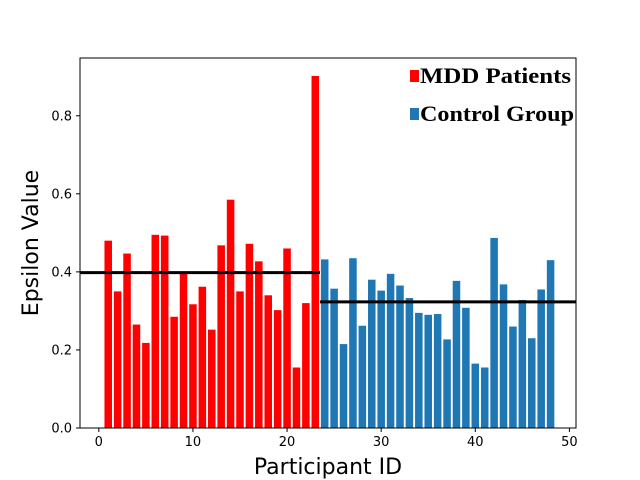 The image size is (640, 480). What do you see at coordinates (61, 350) in the screenshot?
I see `y-tick-label: 0.2` at bounding box center [61, 350].